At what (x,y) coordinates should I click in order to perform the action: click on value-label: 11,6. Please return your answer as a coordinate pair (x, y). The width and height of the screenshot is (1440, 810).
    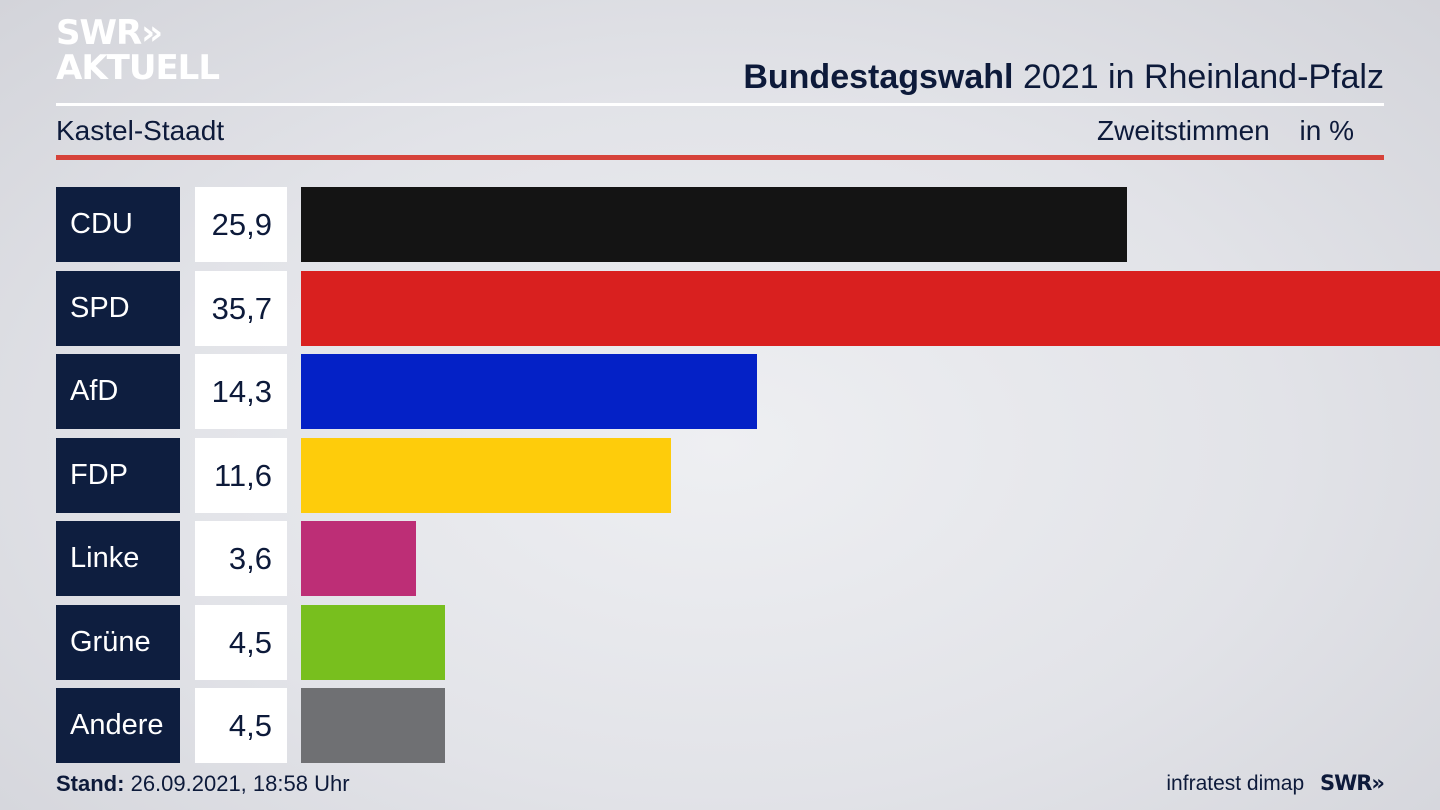
    Looking at the image, I should click on (241, 475).